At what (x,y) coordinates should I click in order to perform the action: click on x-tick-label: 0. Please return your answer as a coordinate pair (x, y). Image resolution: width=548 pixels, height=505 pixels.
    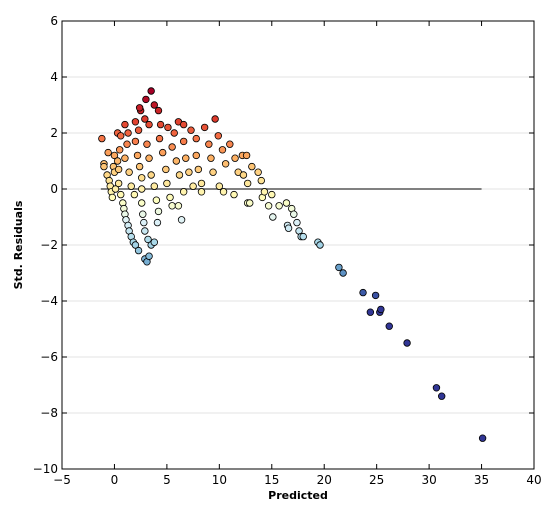
    Looking at the image, I should click on (115, 480).